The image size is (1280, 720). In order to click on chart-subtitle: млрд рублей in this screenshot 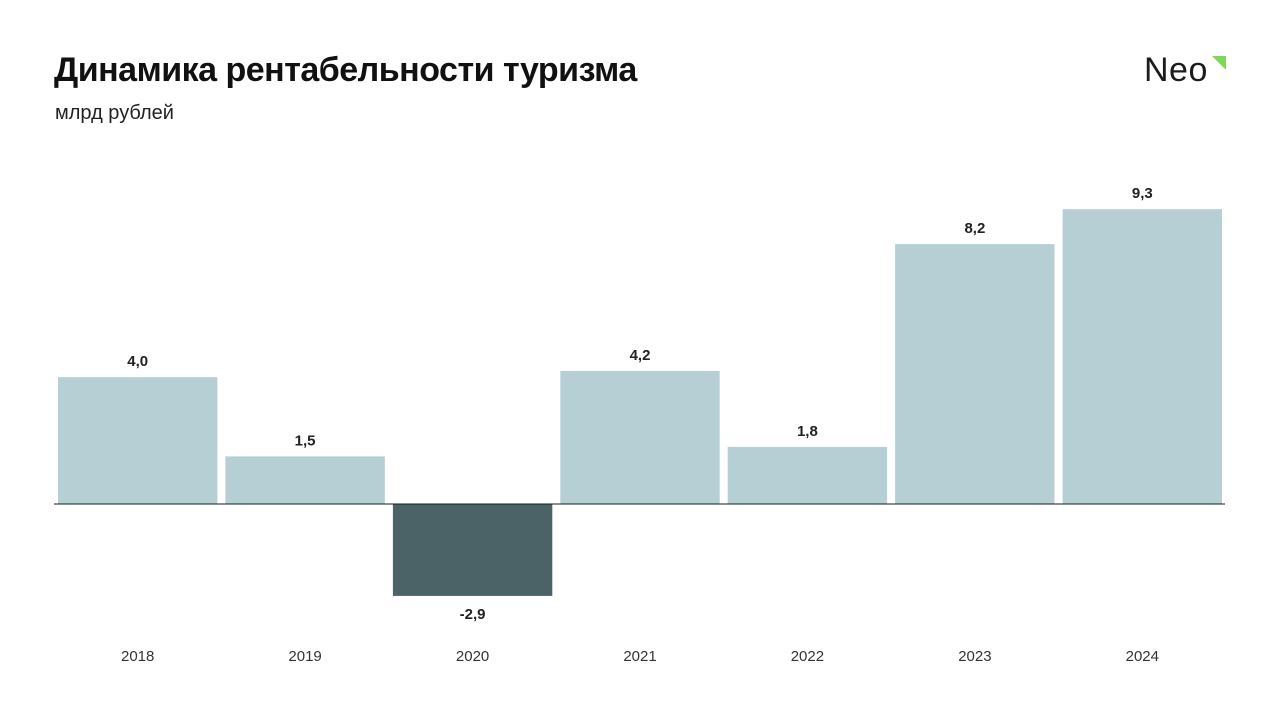, I will do `click(114, 113)`.